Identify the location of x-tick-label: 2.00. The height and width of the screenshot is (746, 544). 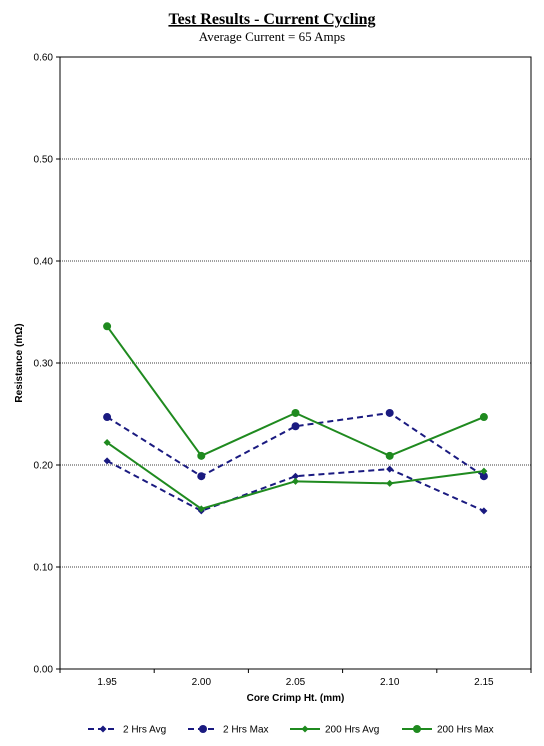
(202, 682).